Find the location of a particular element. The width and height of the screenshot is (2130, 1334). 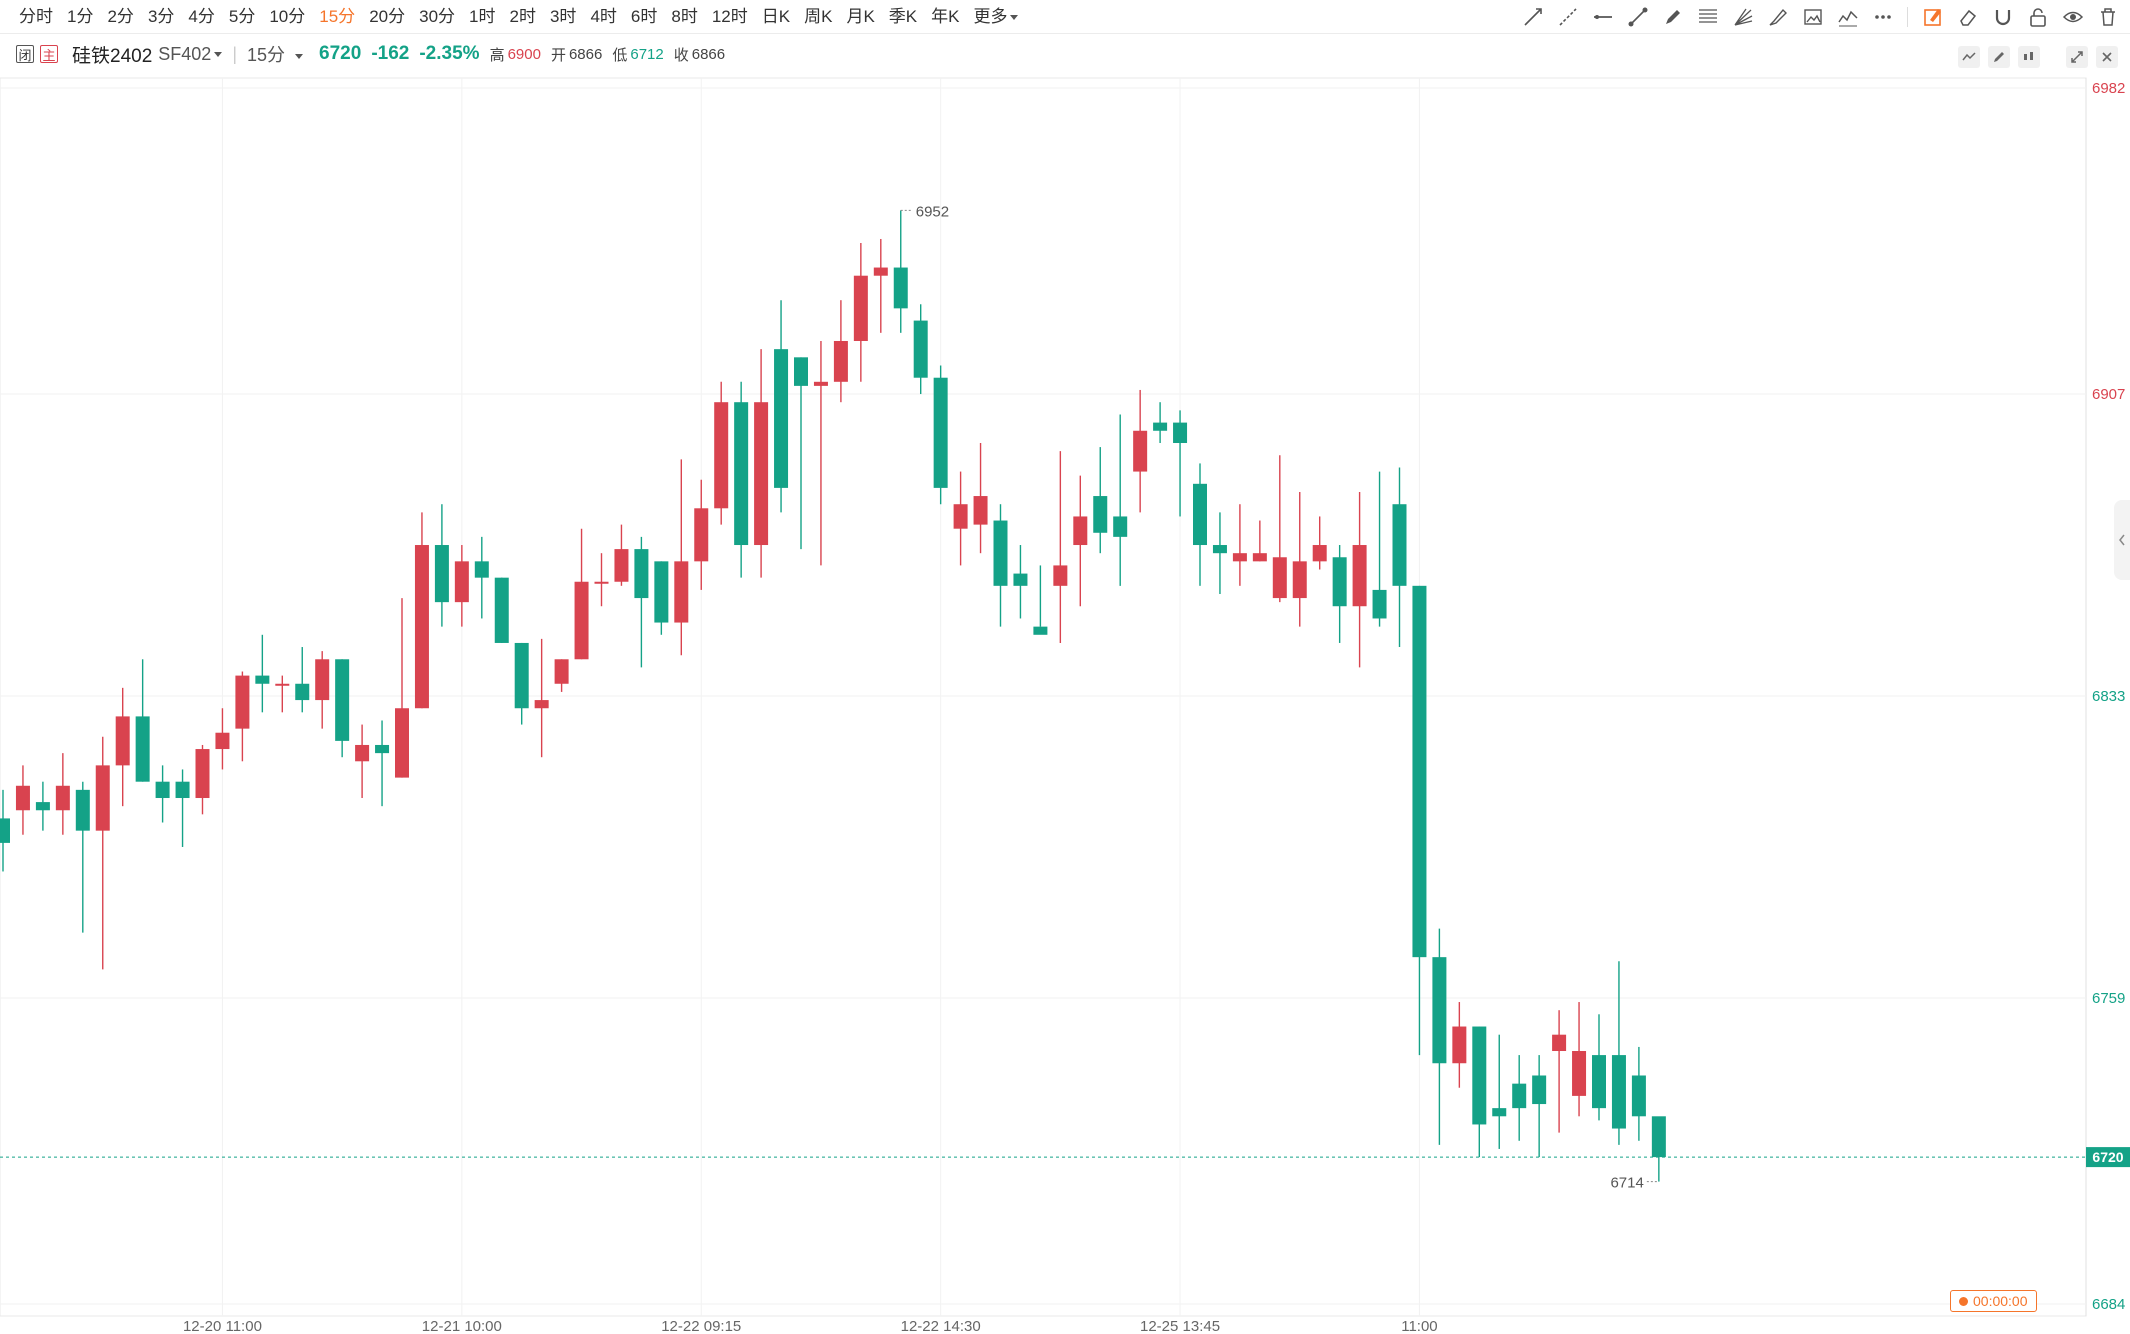

horizontal-line-tool is located at coordinates (1602, 17).